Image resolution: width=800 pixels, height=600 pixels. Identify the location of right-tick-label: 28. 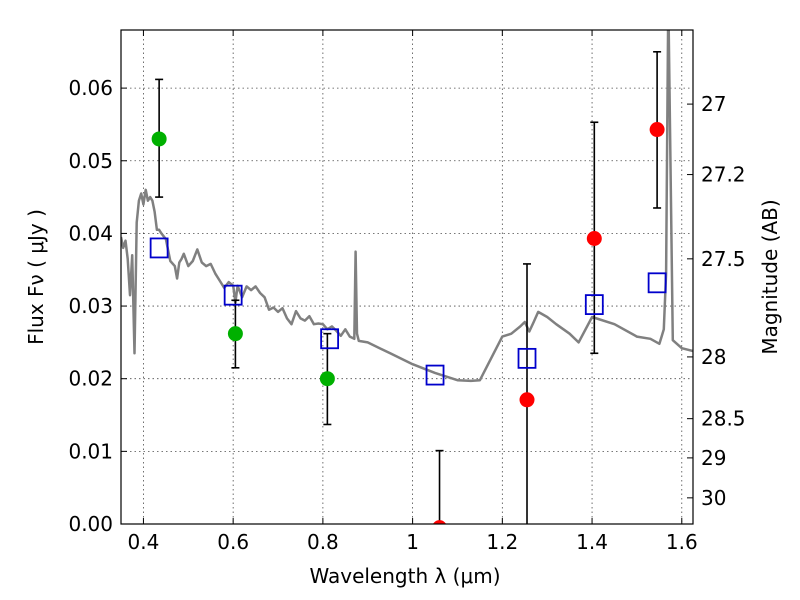
(713, 357).